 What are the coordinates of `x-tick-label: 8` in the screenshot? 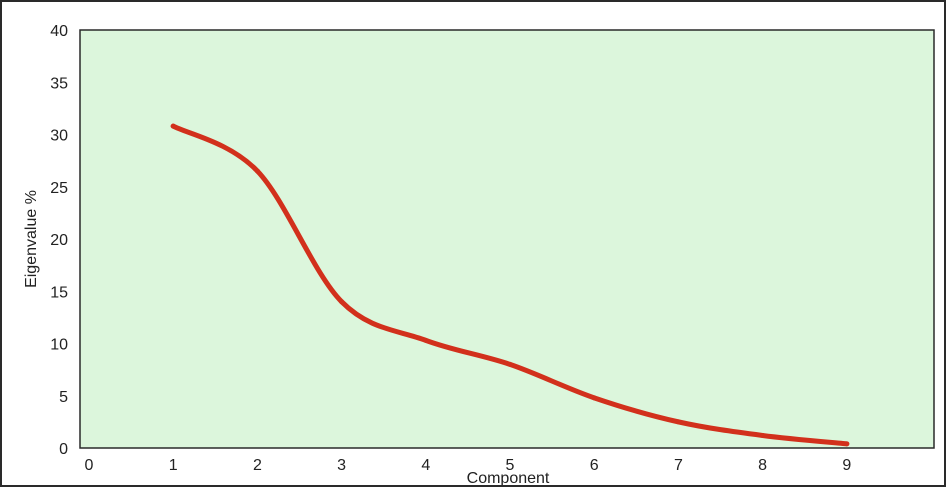 It's located at (762, 465).